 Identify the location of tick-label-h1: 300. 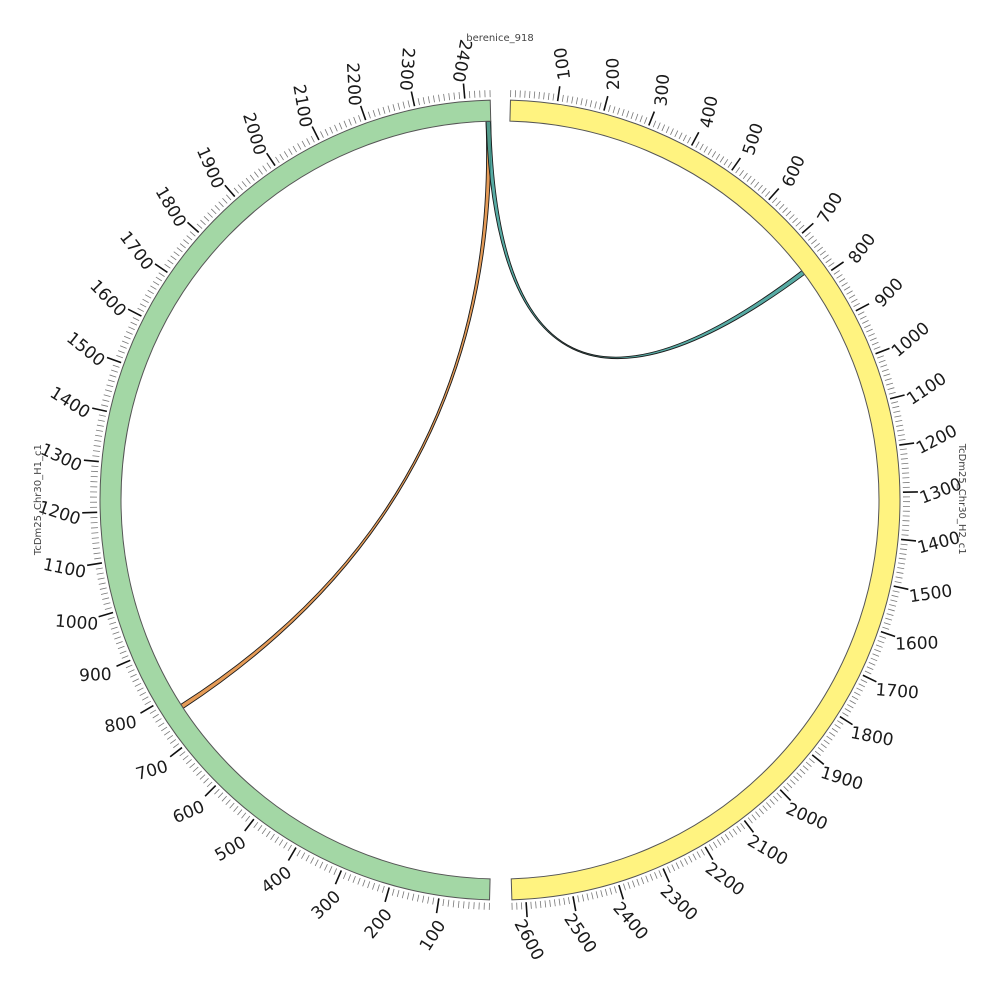
(326, 905).